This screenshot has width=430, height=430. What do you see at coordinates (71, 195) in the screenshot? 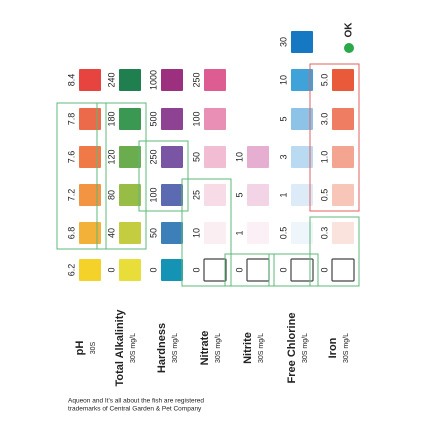
I see `swatch-label: 7.2` at bounding box center [71, 195].